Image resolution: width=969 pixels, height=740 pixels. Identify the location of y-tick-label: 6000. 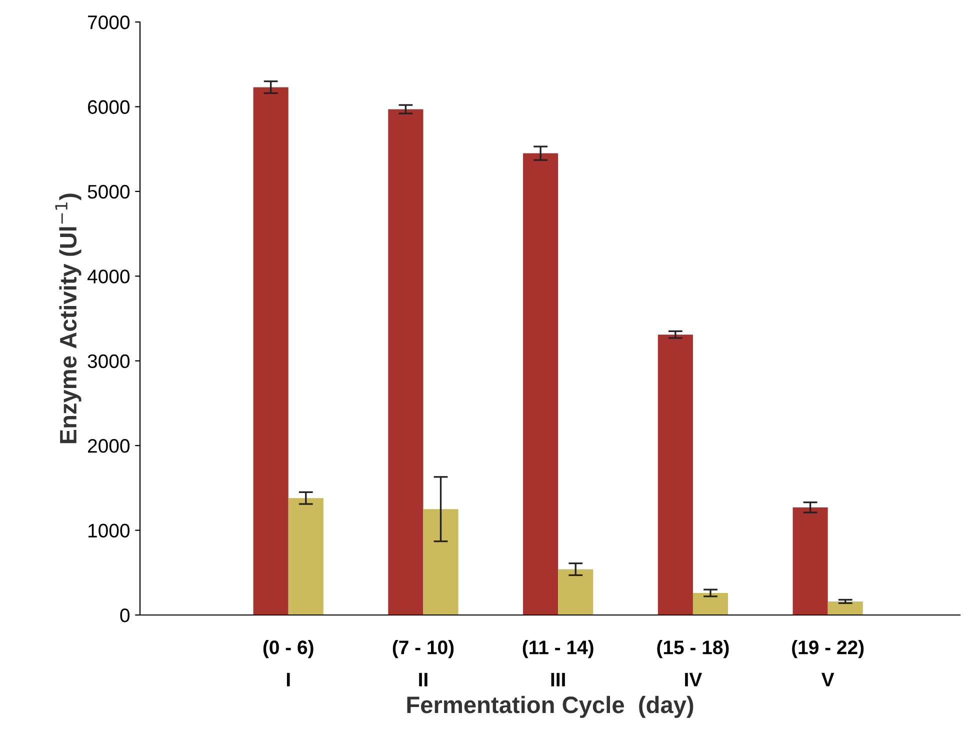
(109, 107).